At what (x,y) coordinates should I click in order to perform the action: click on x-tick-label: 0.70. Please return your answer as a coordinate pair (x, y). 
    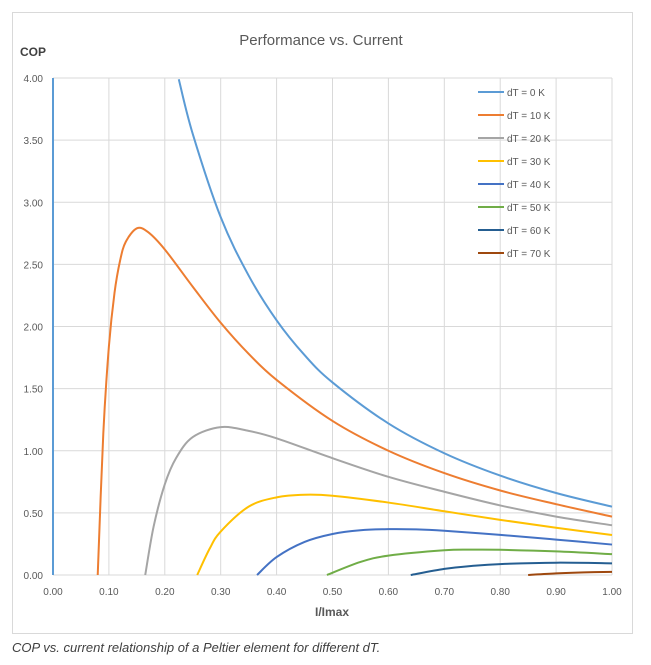
    Looking at the image, I should click on (445, 592).